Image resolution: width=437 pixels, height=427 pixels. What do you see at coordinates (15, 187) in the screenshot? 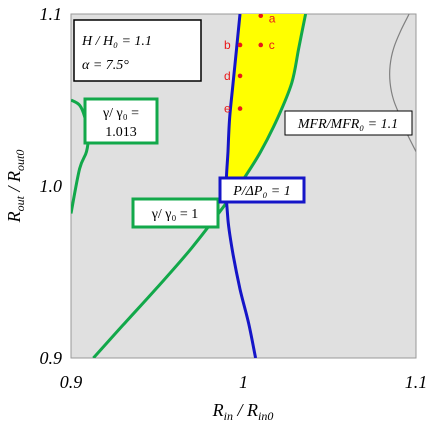
I see `y-axis-label: Rout / Rout0` at bounding box center [15, 187].